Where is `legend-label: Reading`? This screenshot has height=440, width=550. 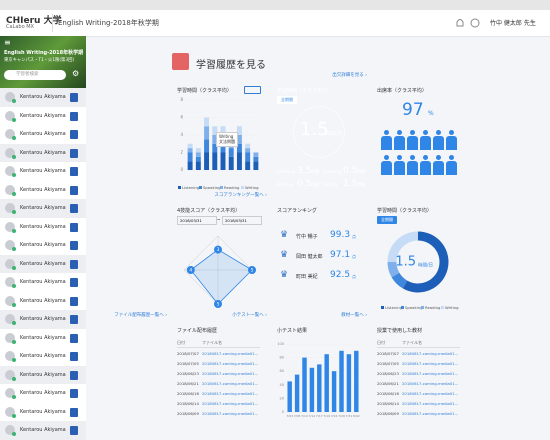
legend-label: Reading is located at coordinates (232, 187).